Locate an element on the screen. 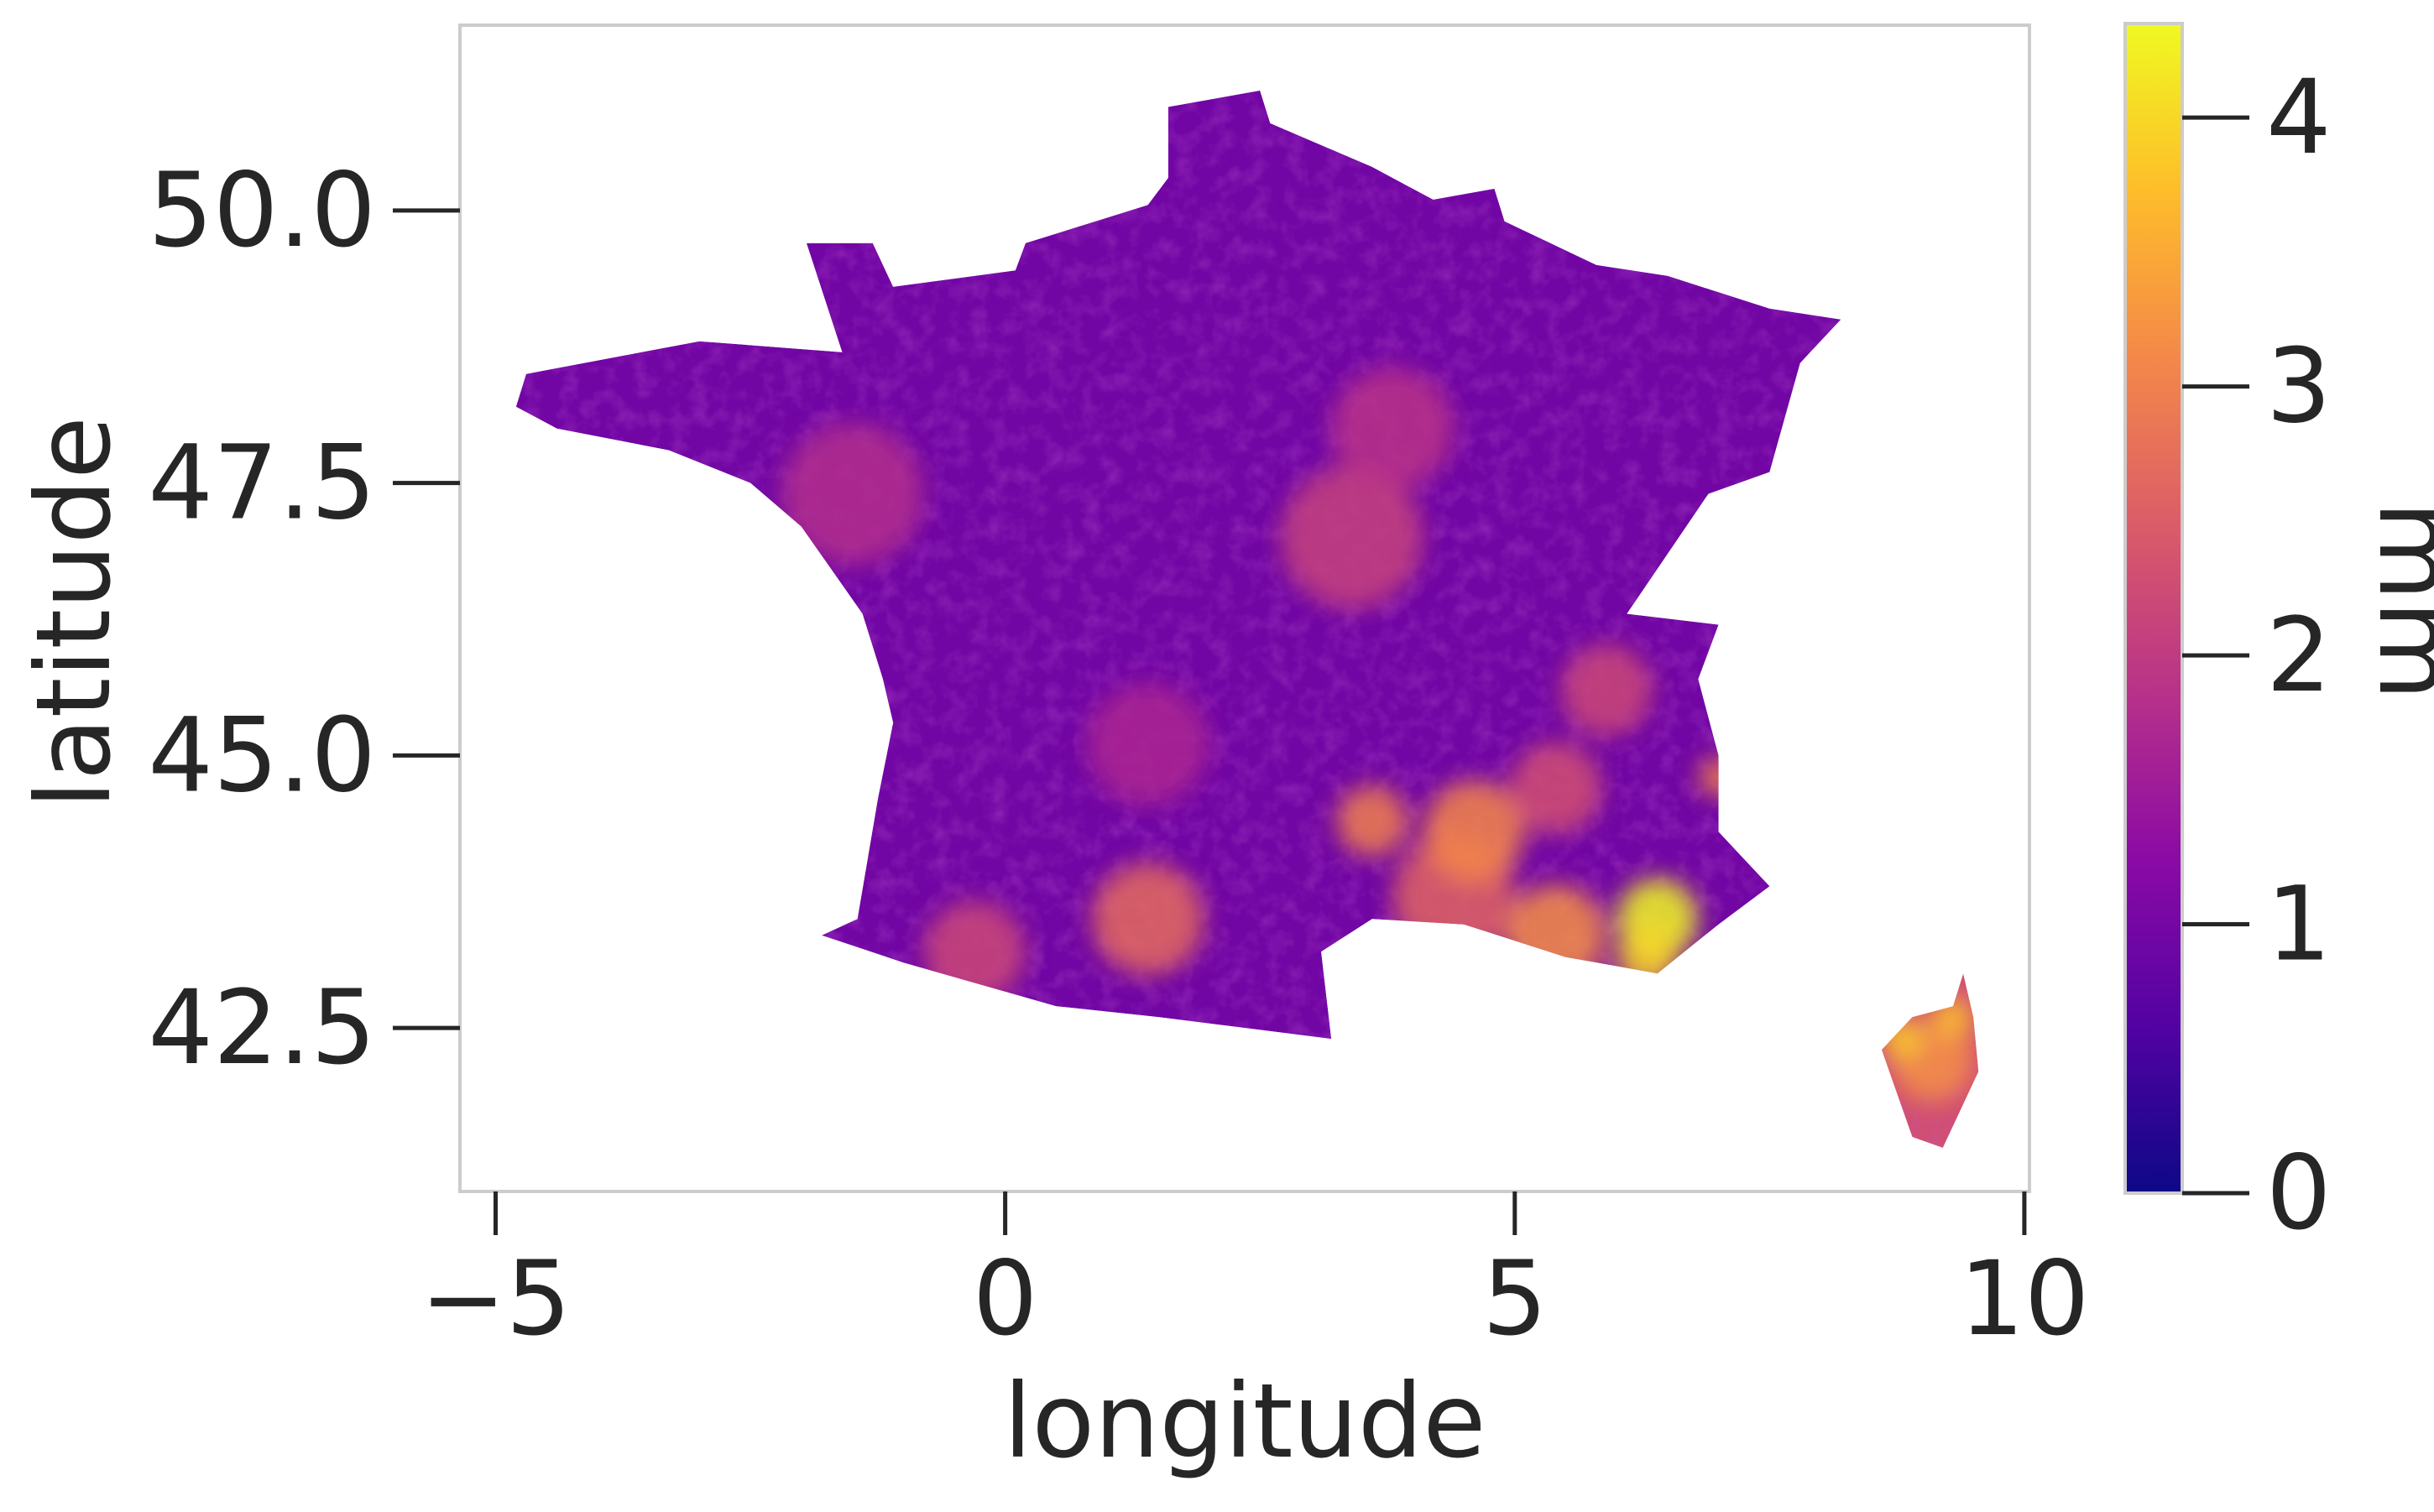 The width and height of the screenshot is (2434, 1512). x-tick-label: 5 is located at coordinates (1515, 1299).